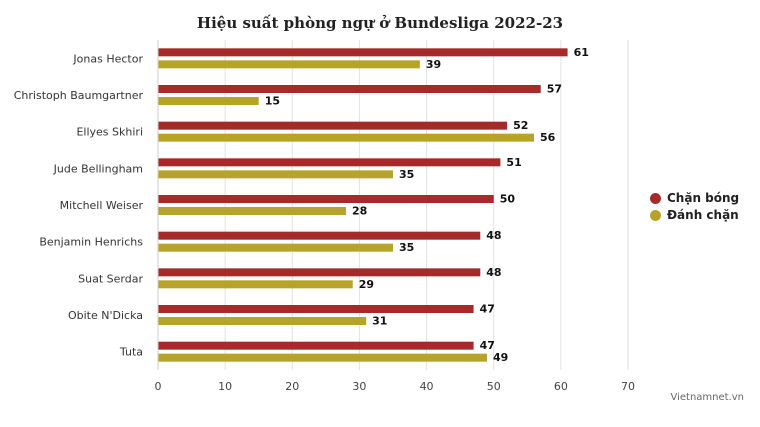  I want to click on data-label-s0-2: 52, so click(520, 125).